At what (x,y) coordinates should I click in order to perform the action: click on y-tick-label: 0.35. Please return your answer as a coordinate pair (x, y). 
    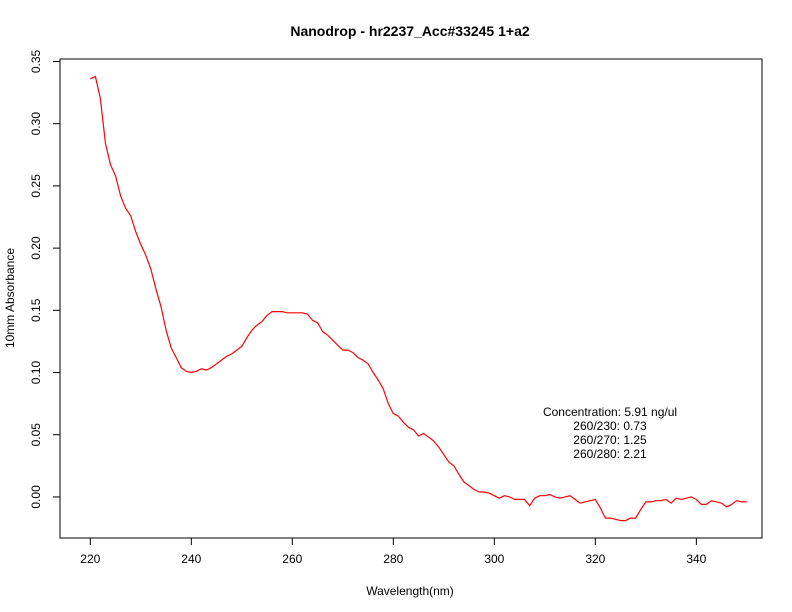
    Looking at the image, I should click on (36, 61).